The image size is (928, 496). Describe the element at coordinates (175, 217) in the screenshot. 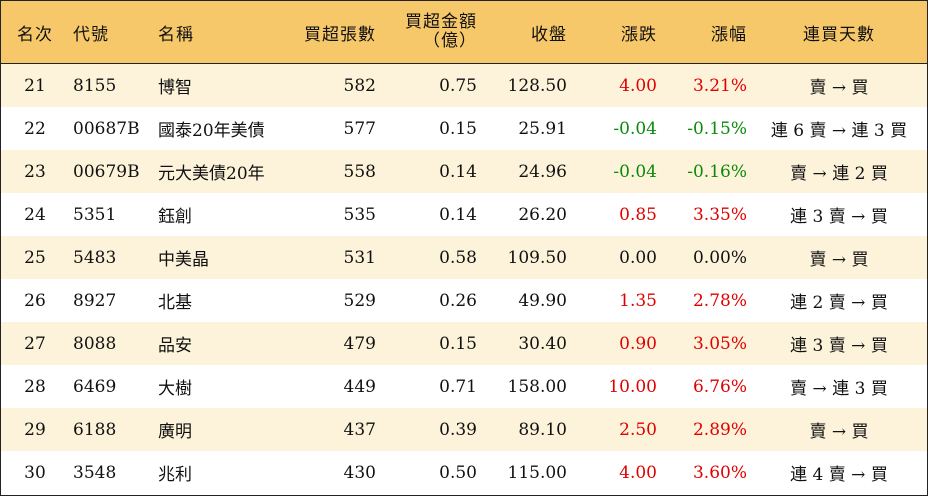

I see `name-cell: 鈺創` at that location.